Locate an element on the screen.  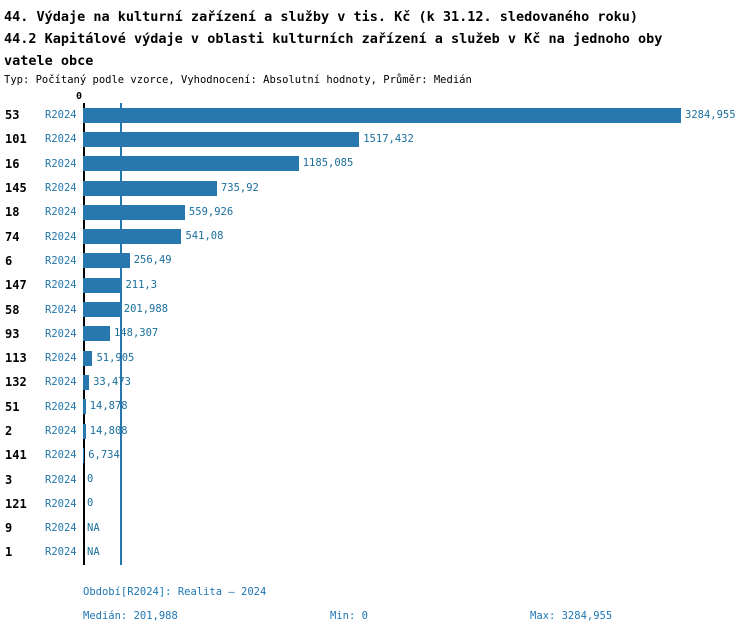
chart-row: 141 R2024 6,734 is located at coordinates (375, 455).